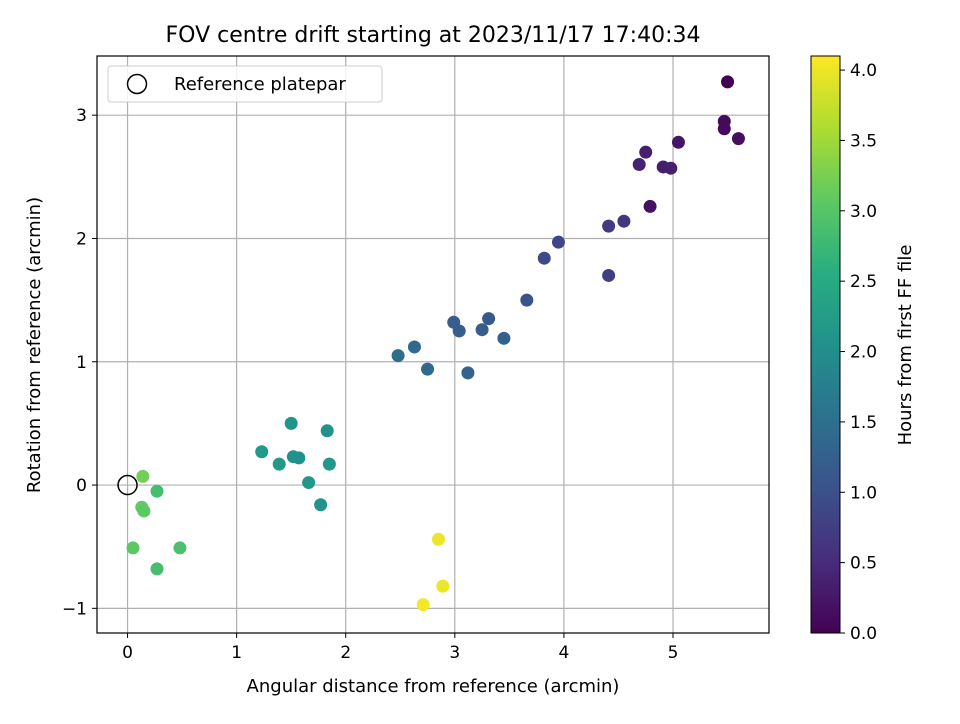 This screenshot has height=724, width=960. Describe the element at coordinates (863, 634) in the screenshot. I see `colorbar-tick-label: 0.0` at that location.